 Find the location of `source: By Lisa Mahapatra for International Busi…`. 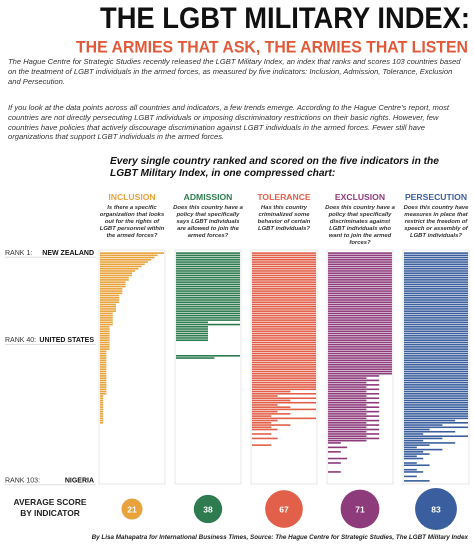

source: By Lisa Mahapatra for International Busi… is located at coordinates (279, 537).